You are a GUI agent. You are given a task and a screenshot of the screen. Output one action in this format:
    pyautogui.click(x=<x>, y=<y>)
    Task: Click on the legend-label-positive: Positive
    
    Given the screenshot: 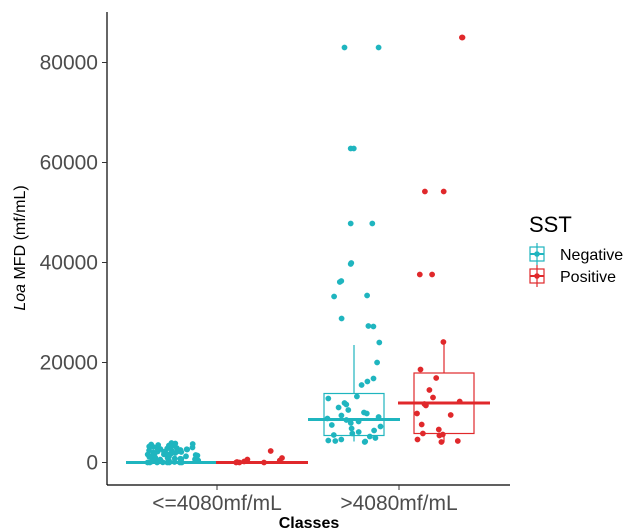 What is the action you would take?
    pyautogui.click(x=588, y=277)
    